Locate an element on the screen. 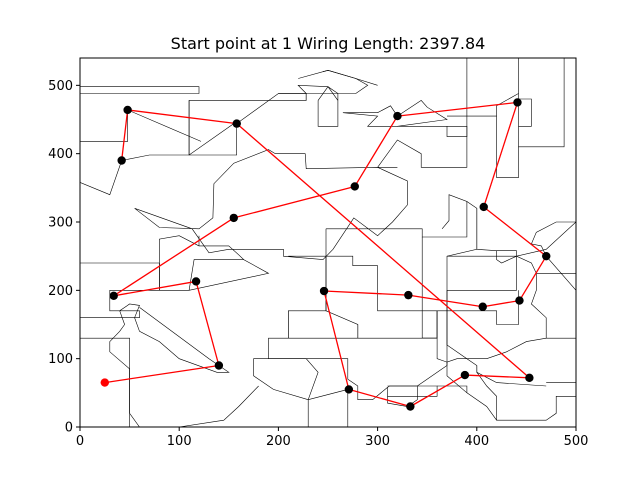 The width and height of the screenshot is (640, 480). y-tick-label: 0 is located at coordinates (69, 428).